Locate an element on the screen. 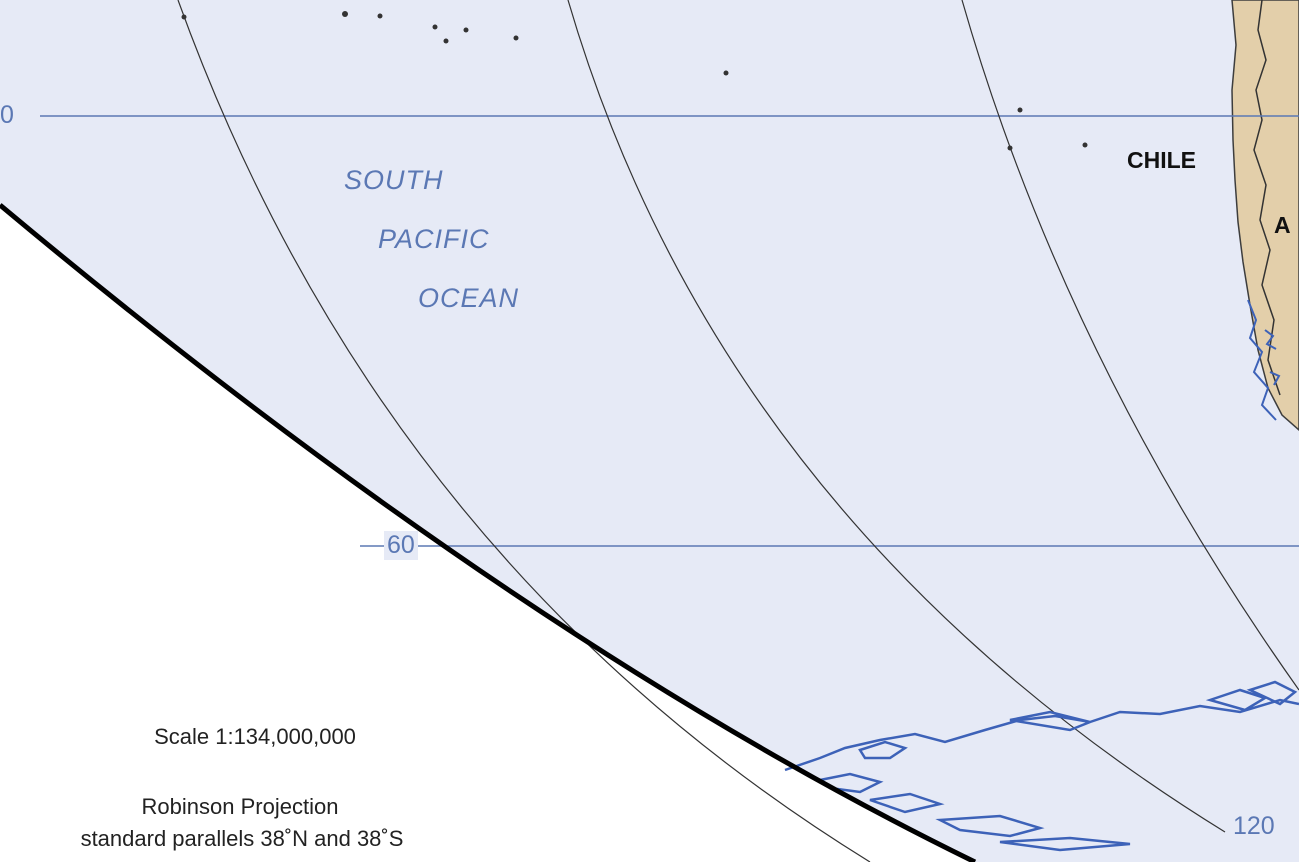 The image size is (1299, 862). projection-parallels: standard parallels 38˚N and 38˚S is located at coordinates (242, 838).